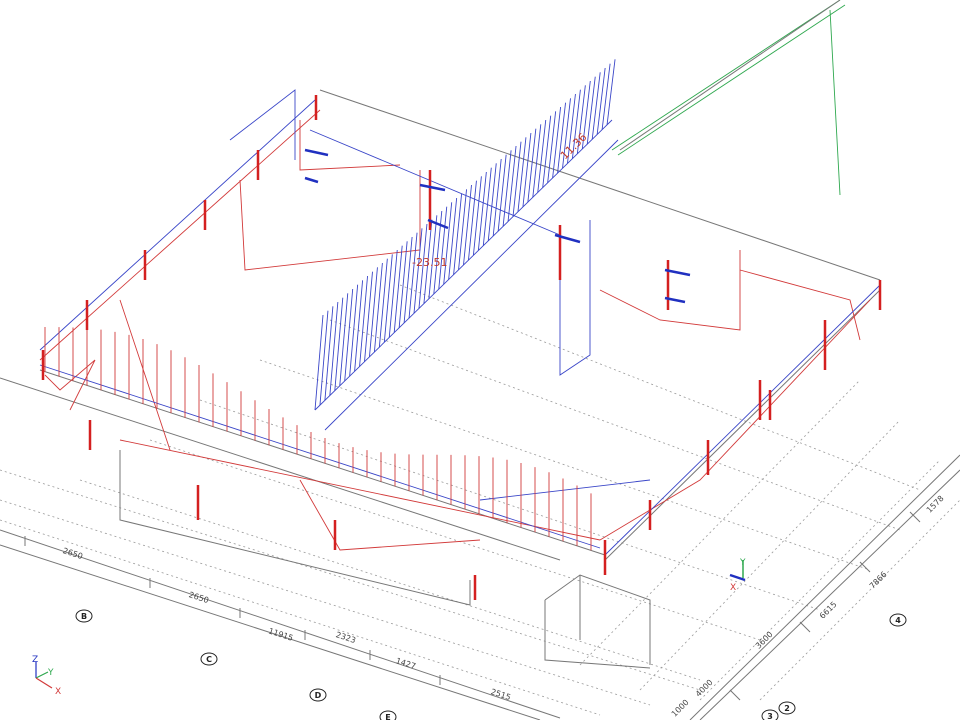  Describe the element at coordinates (44, 683) in the screenshot. I see `triad-x` at that location.